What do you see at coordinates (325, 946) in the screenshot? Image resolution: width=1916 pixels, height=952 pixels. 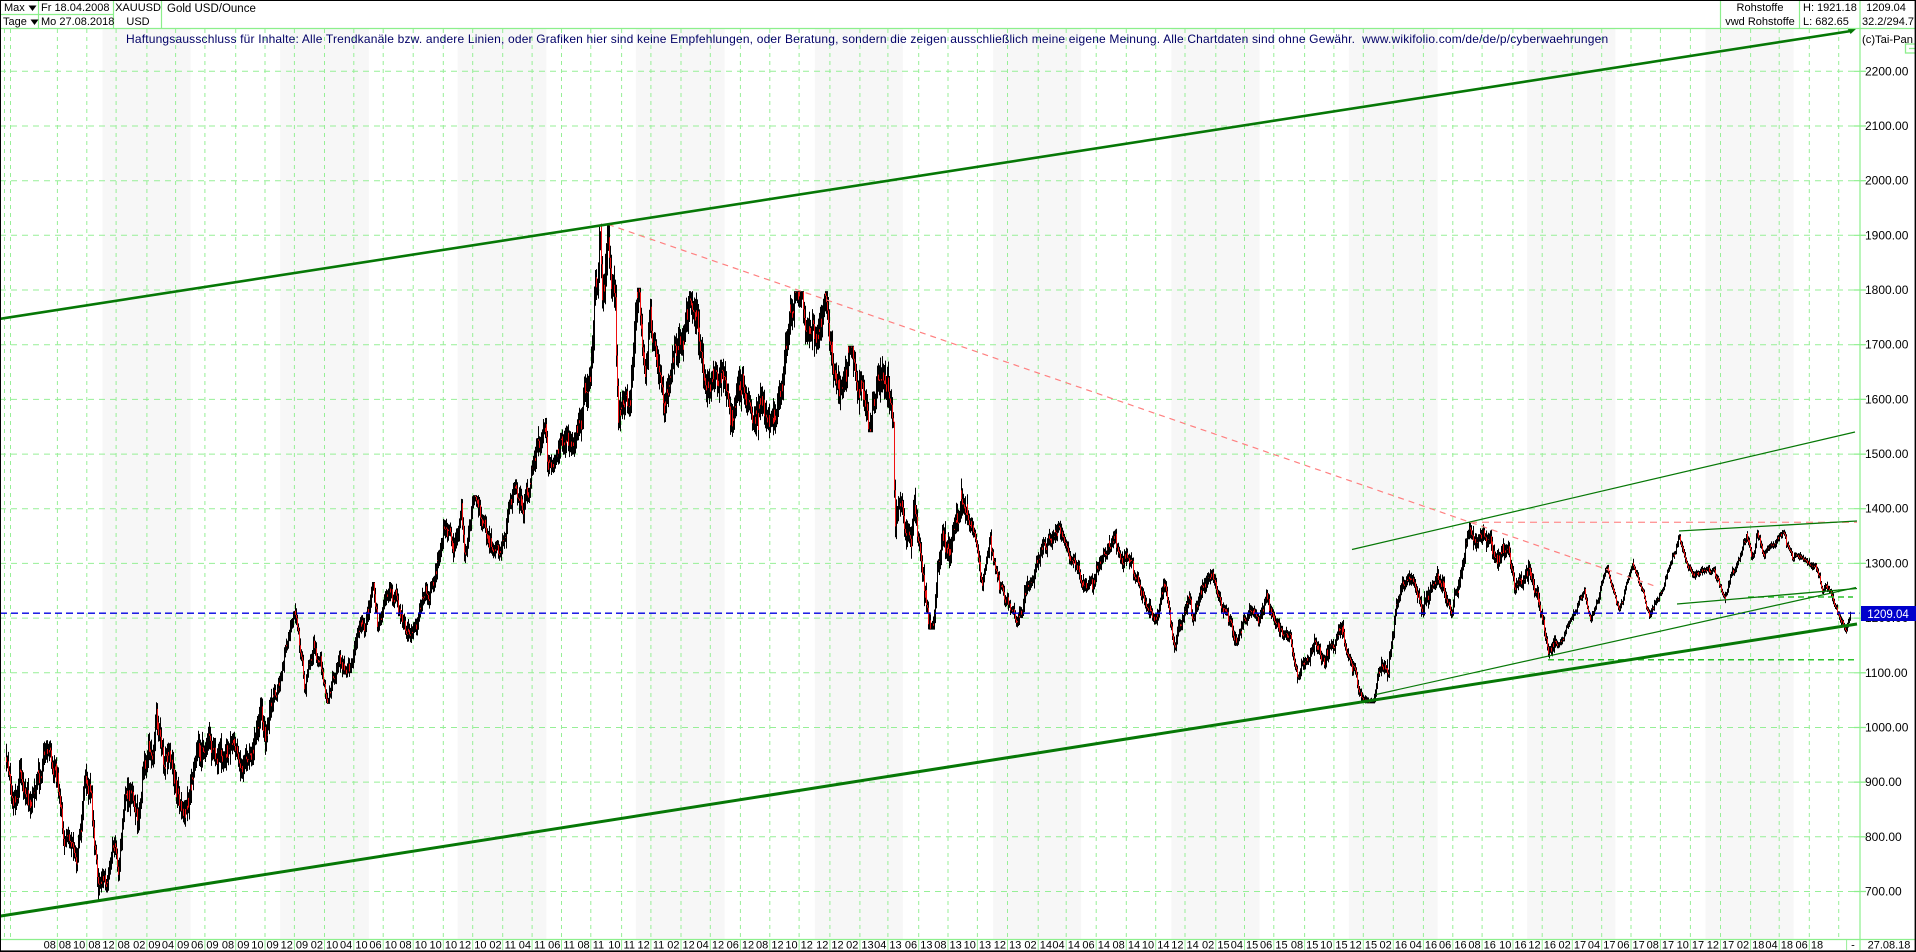 I see `svg-text: 02 10` at bounding box center [325, 946].